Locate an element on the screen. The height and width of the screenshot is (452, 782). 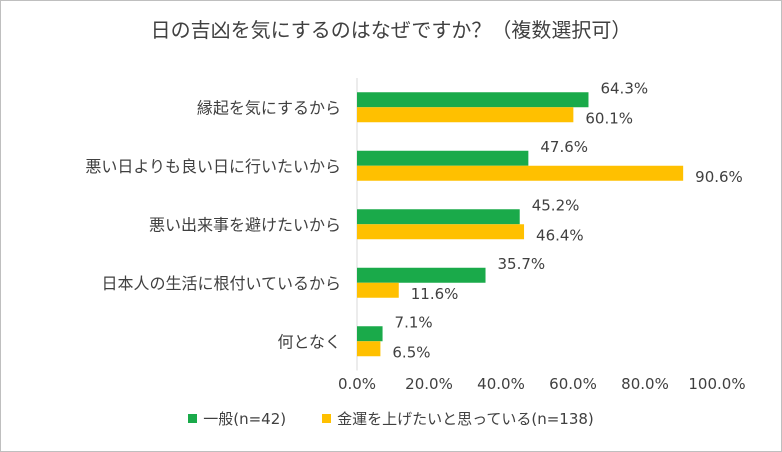
data-label-fortune: 46.4% is located at coordinates (560, 235).